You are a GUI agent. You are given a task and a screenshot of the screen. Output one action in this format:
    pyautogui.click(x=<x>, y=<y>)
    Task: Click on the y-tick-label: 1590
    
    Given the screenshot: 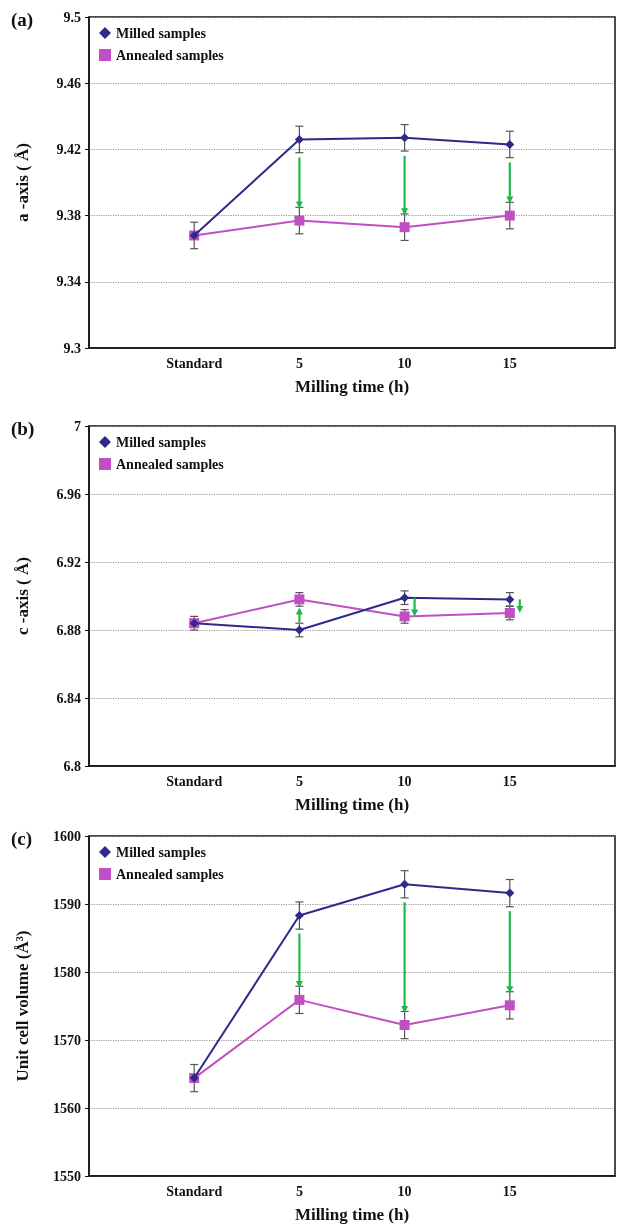 What is the action you would take?
    pyautogui.click(x=67, y=904)
    